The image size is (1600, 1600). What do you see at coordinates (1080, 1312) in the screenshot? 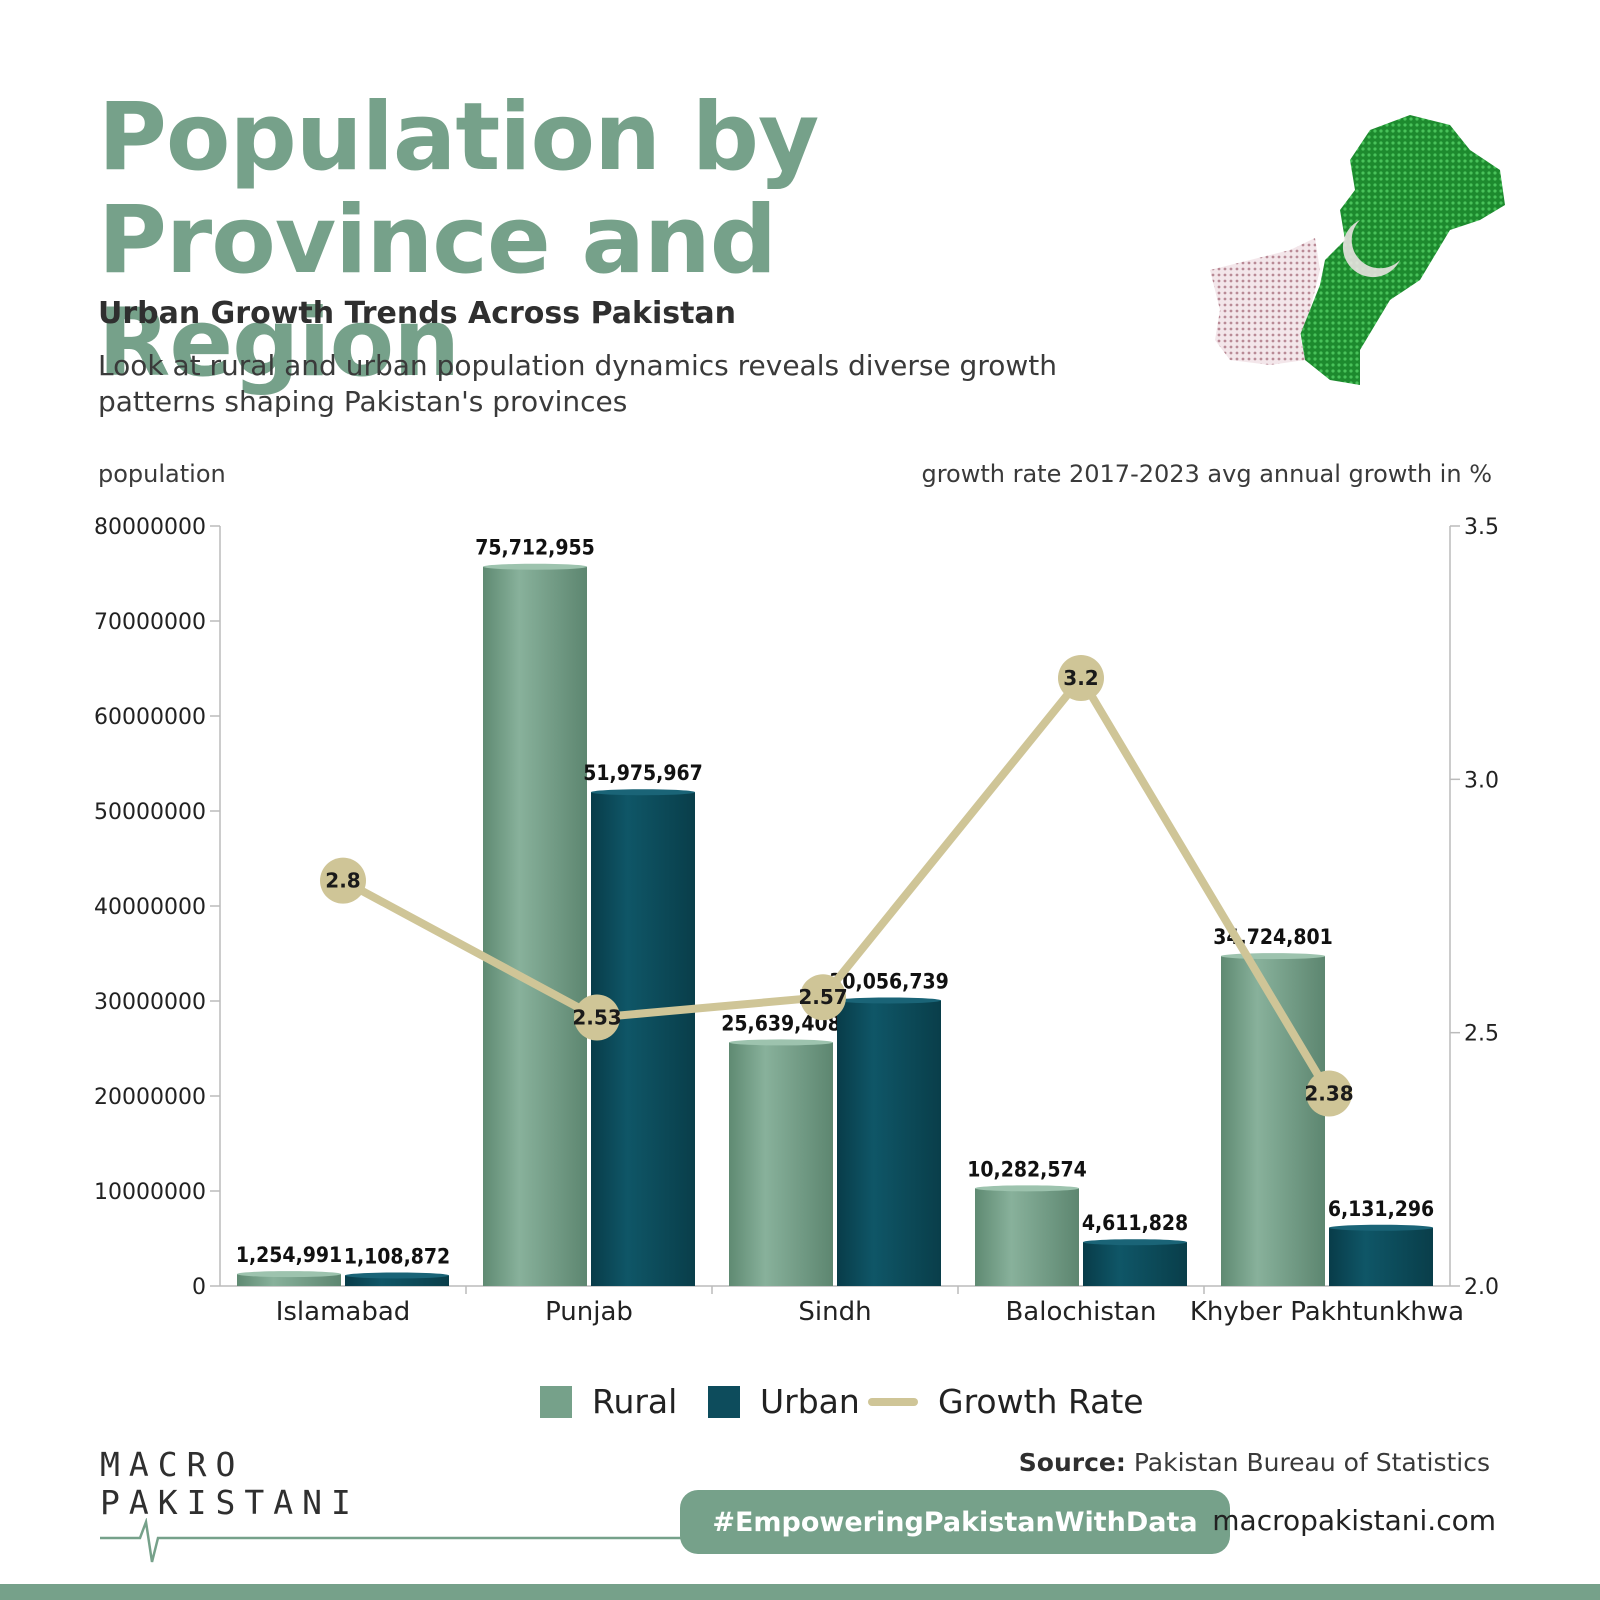
I see `x-tick-label: Balochistan` at bounding box center [1080, 1312].